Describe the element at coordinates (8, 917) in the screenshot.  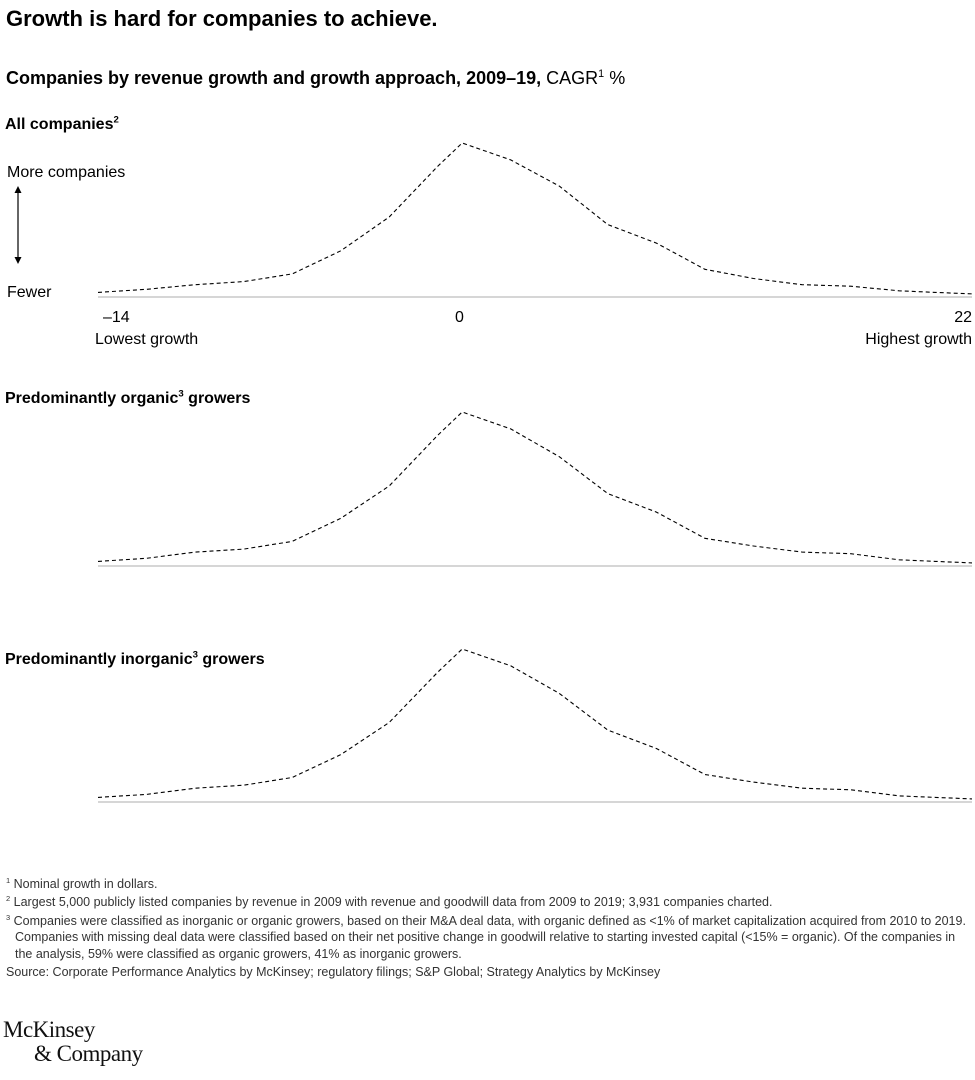
I see `footnote-mark: 3` at that location.